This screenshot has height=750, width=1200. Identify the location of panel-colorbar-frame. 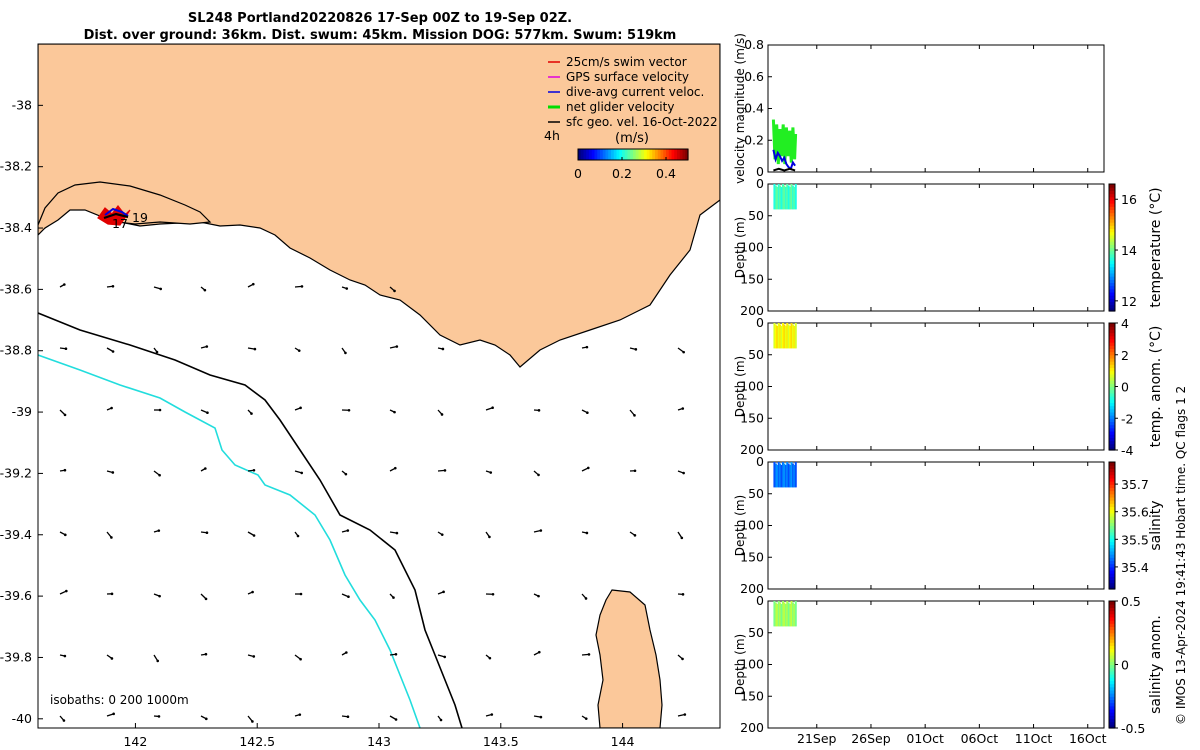
(1112, 525).